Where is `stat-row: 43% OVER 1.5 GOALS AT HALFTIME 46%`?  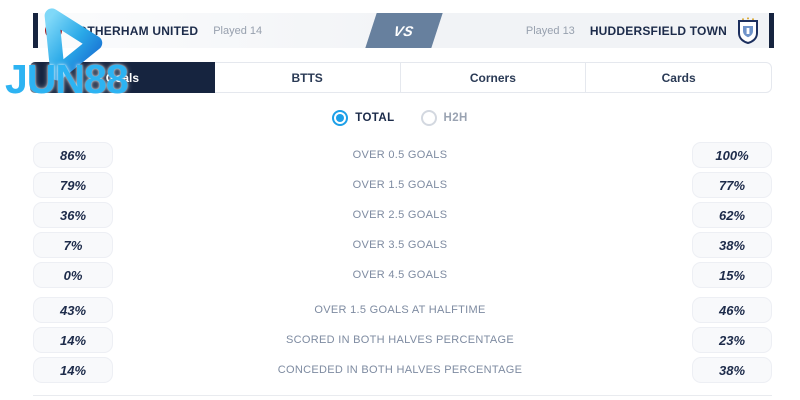 stat-row: 43% OVER 1.5 GOALS AT HALFTIME 46% is located at coordinates (400, 310).